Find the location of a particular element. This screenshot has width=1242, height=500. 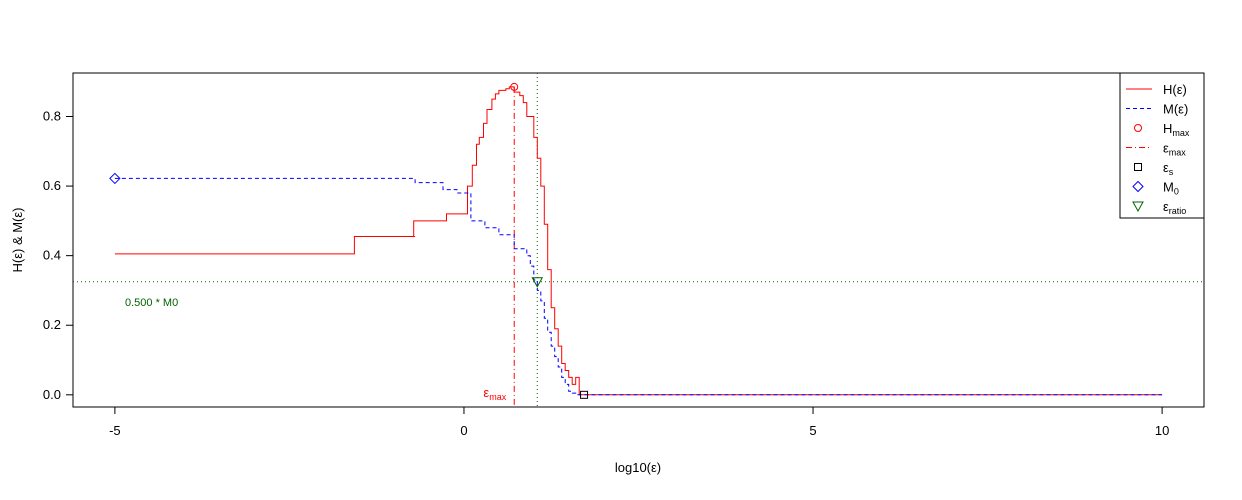

eps-max-annotation: εmax is located at coordinates (494, 393).